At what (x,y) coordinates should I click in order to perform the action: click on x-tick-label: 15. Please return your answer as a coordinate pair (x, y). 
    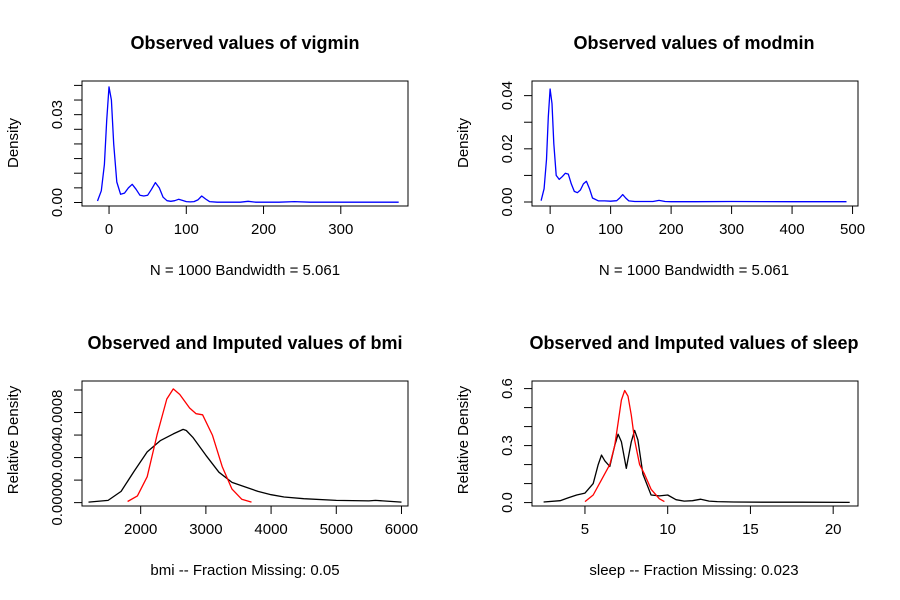
    Looking at the image, I should click on (750, 529).